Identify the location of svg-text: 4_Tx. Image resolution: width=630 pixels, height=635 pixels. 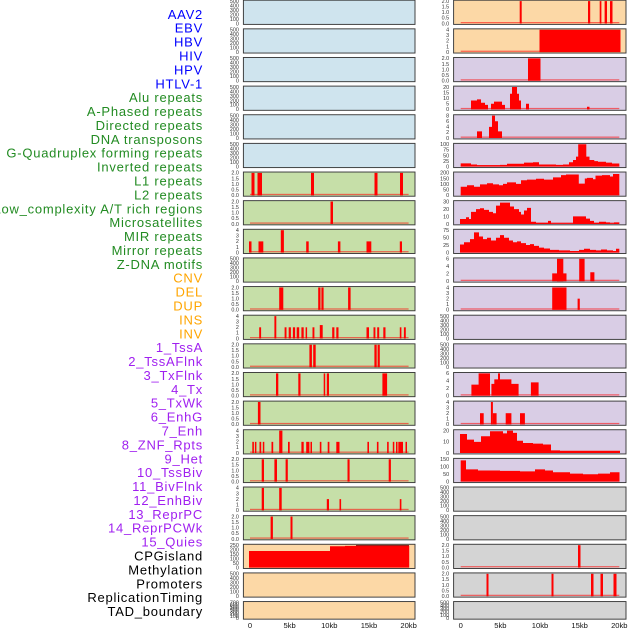
(187, 389).